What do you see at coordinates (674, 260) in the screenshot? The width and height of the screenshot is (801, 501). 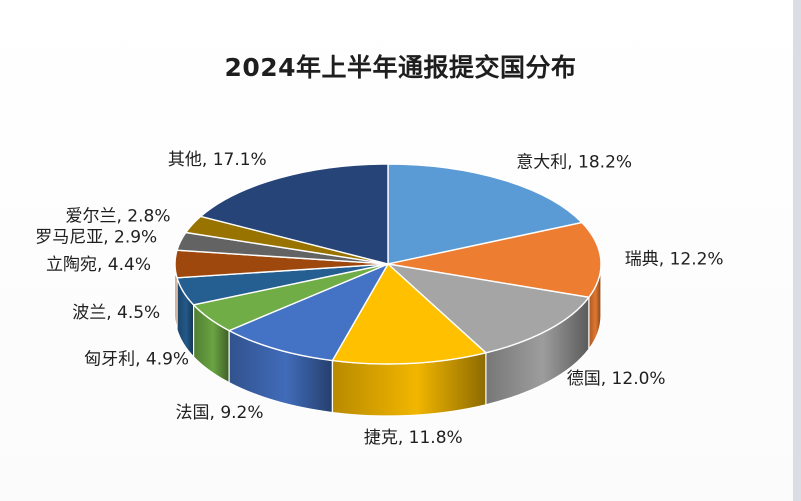 I see `pie-label-瑞典: 瑞典, 12.2%` at bounding box center [674, 260].